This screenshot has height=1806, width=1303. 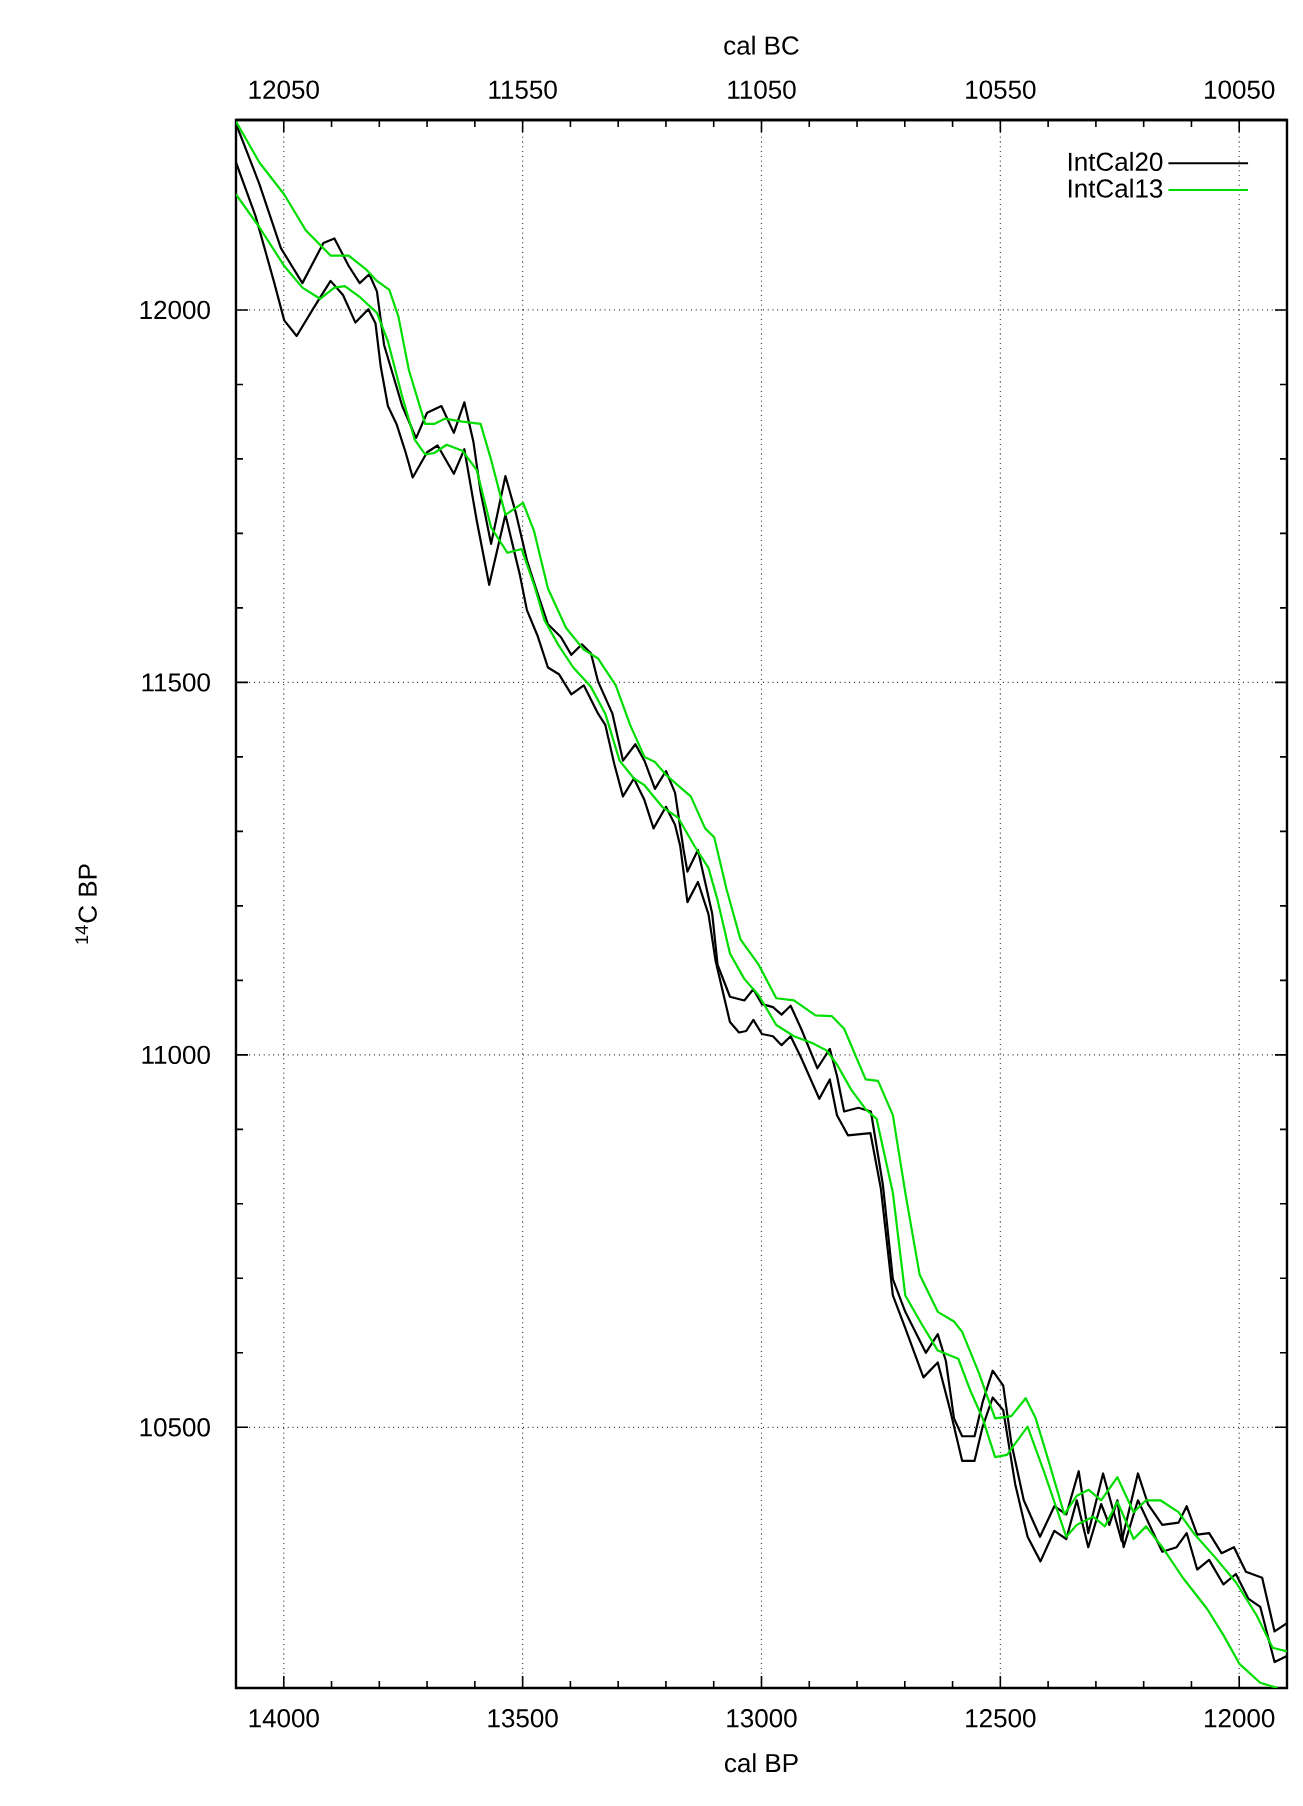 What do you see at coordinates (523, 89) in the screenshot?
I see `x2-tick-label: 11550` at bounding box center [523, 89].